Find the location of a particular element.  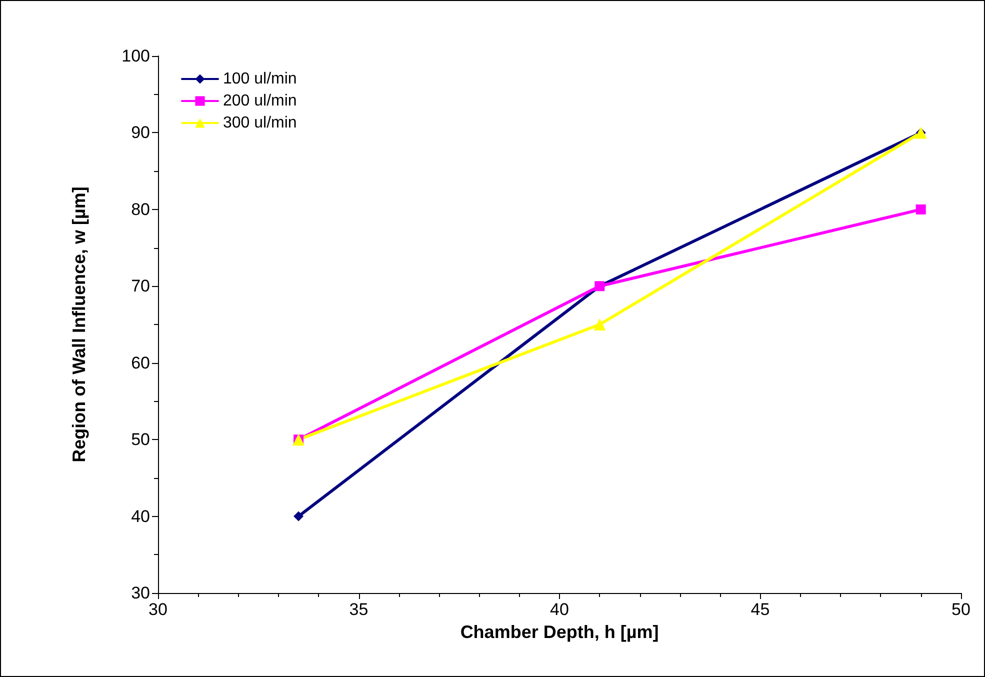

x-tick-label: 30 is located at coordinates (158, 609).